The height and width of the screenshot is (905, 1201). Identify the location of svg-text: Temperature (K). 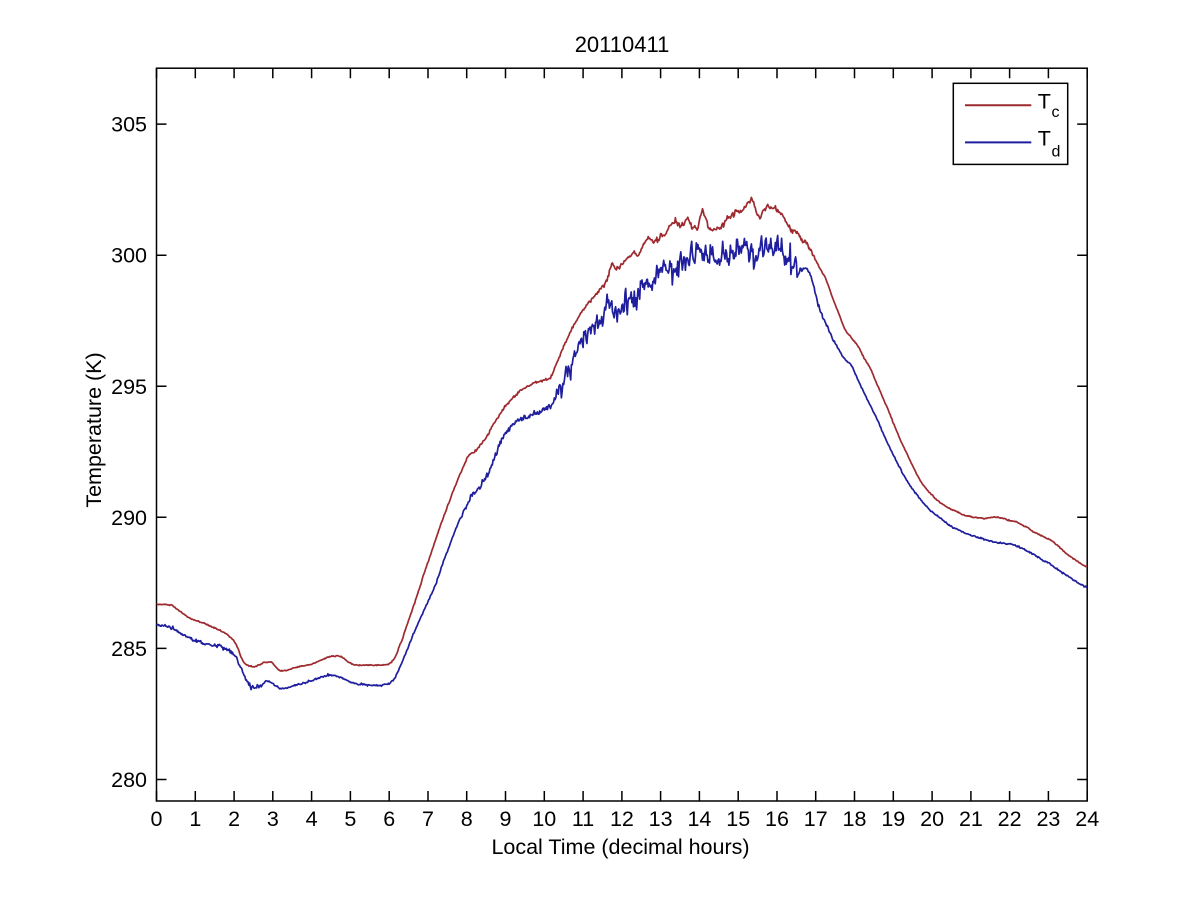
(94, 429).